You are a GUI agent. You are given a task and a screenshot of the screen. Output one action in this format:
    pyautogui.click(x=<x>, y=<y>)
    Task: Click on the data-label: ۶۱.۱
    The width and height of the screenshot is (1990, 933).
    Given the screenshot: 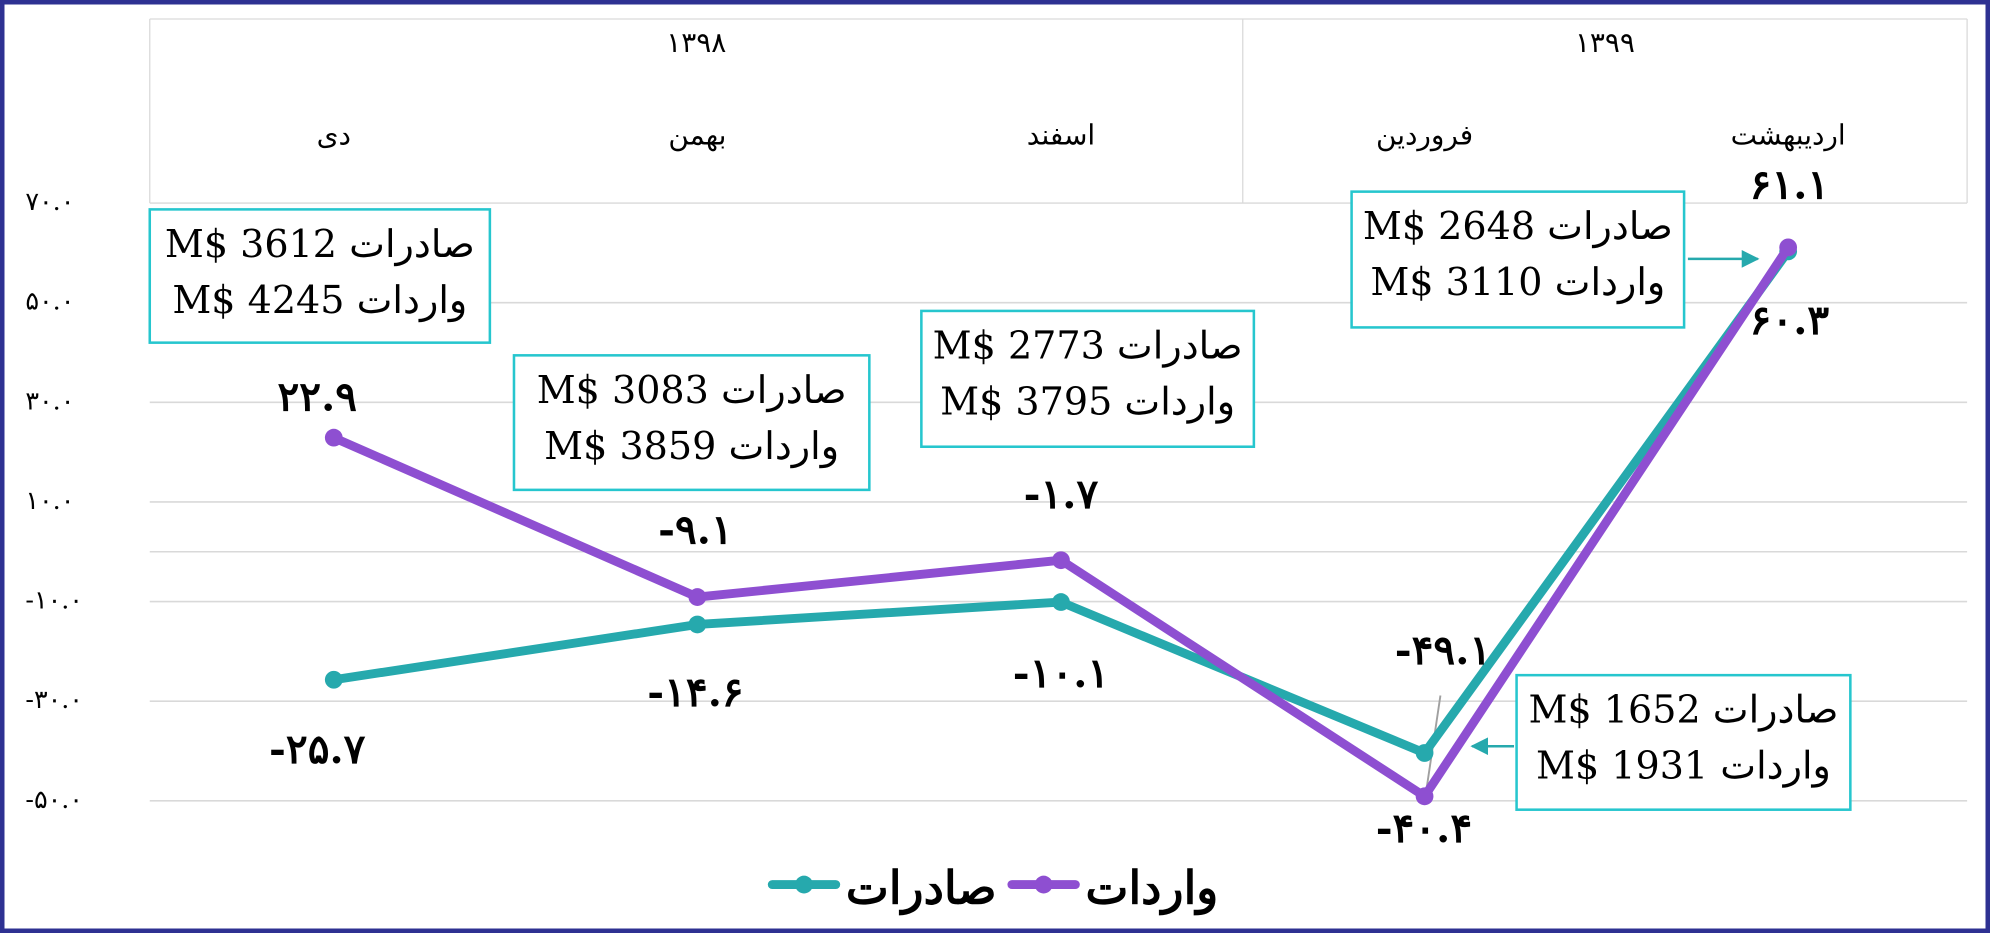 What is the action you would take?
    pyautogui.click(x=1790, y=184)
    